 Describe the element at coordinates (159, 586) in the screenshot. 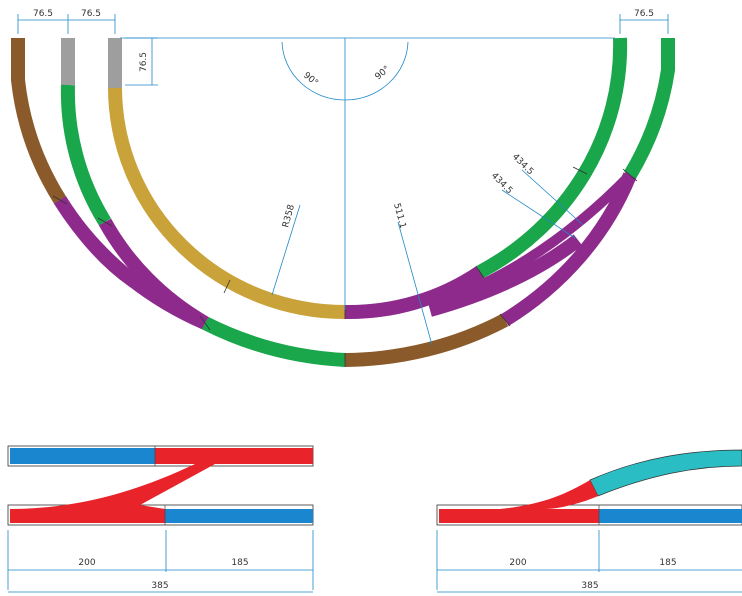

I see `switch-left-total: 385` at that location.